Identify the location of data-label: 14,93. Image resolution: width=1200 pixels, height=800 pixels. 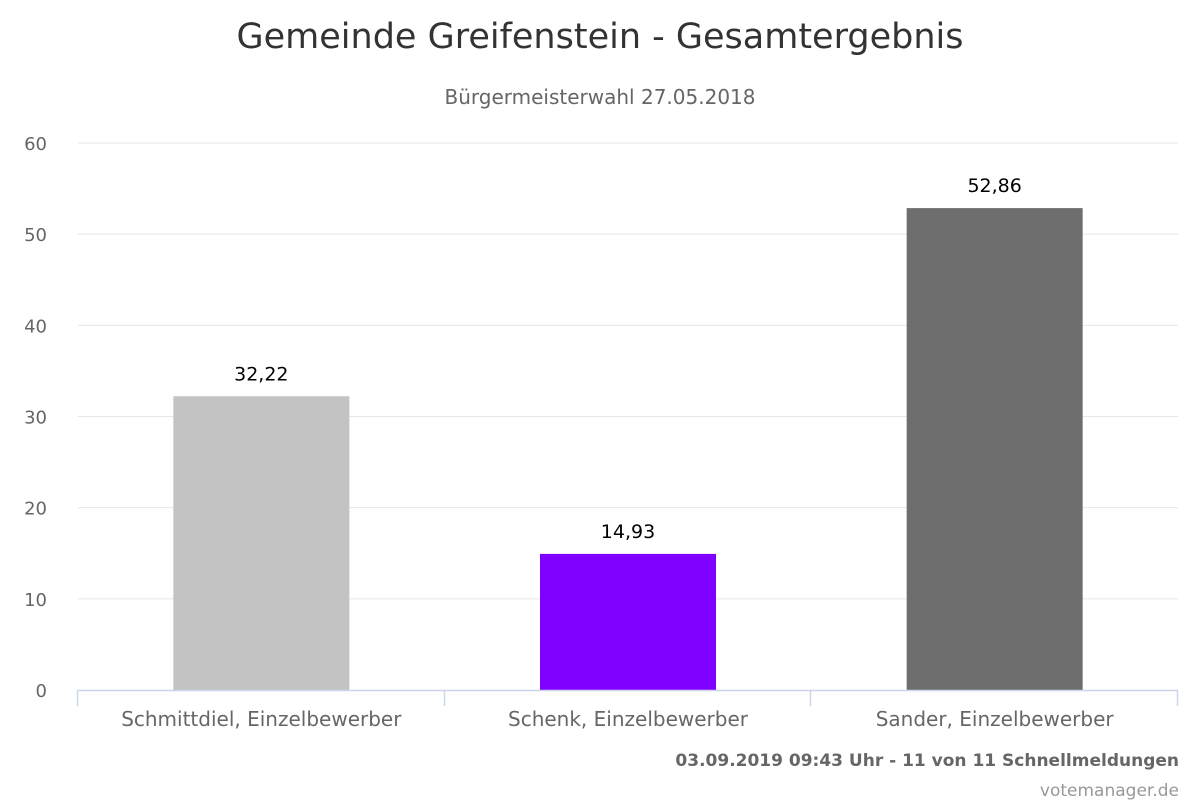
(628, 532).